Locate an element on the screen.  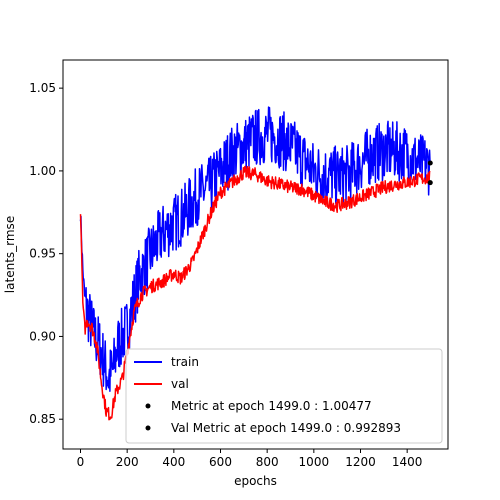
x-tick-label: 800 is located at coordinates (267, 462).